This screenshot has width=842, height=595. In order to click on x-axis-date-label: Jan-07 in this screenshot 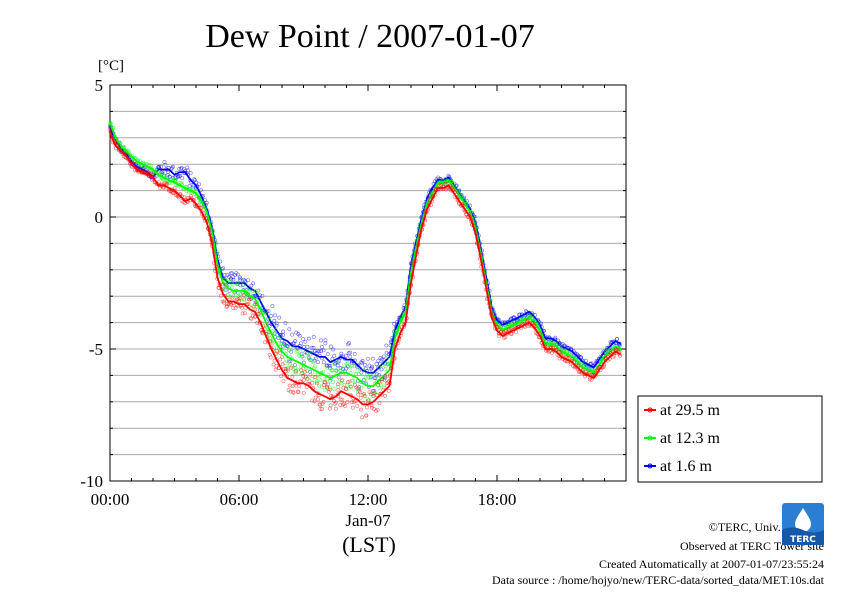, I will do `click(368, 520)`.